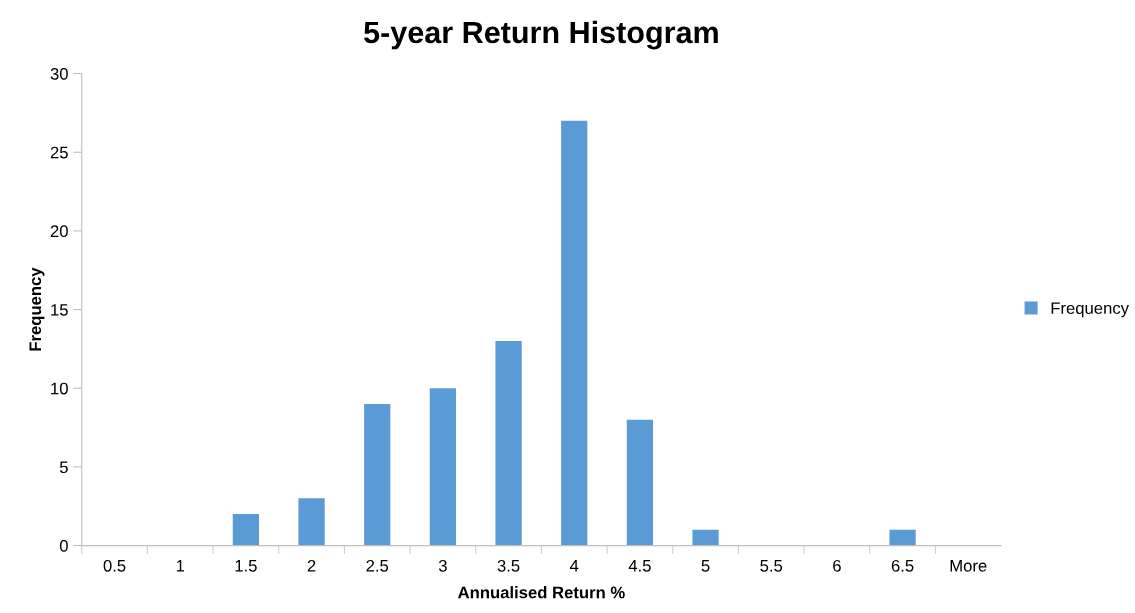 The height and width of the screenshot is (613, 1135). What do you see at coordinates (508, 565) in the screenshot?
I see `x-tick-label: 3.5` at bounding box center [508, 565].